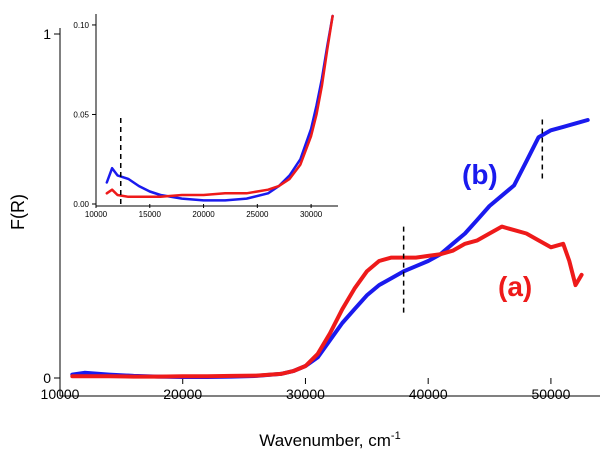 This screenshot has height=452, width=614. I want to click on y-axis-label: F(R), so click(18, 212).